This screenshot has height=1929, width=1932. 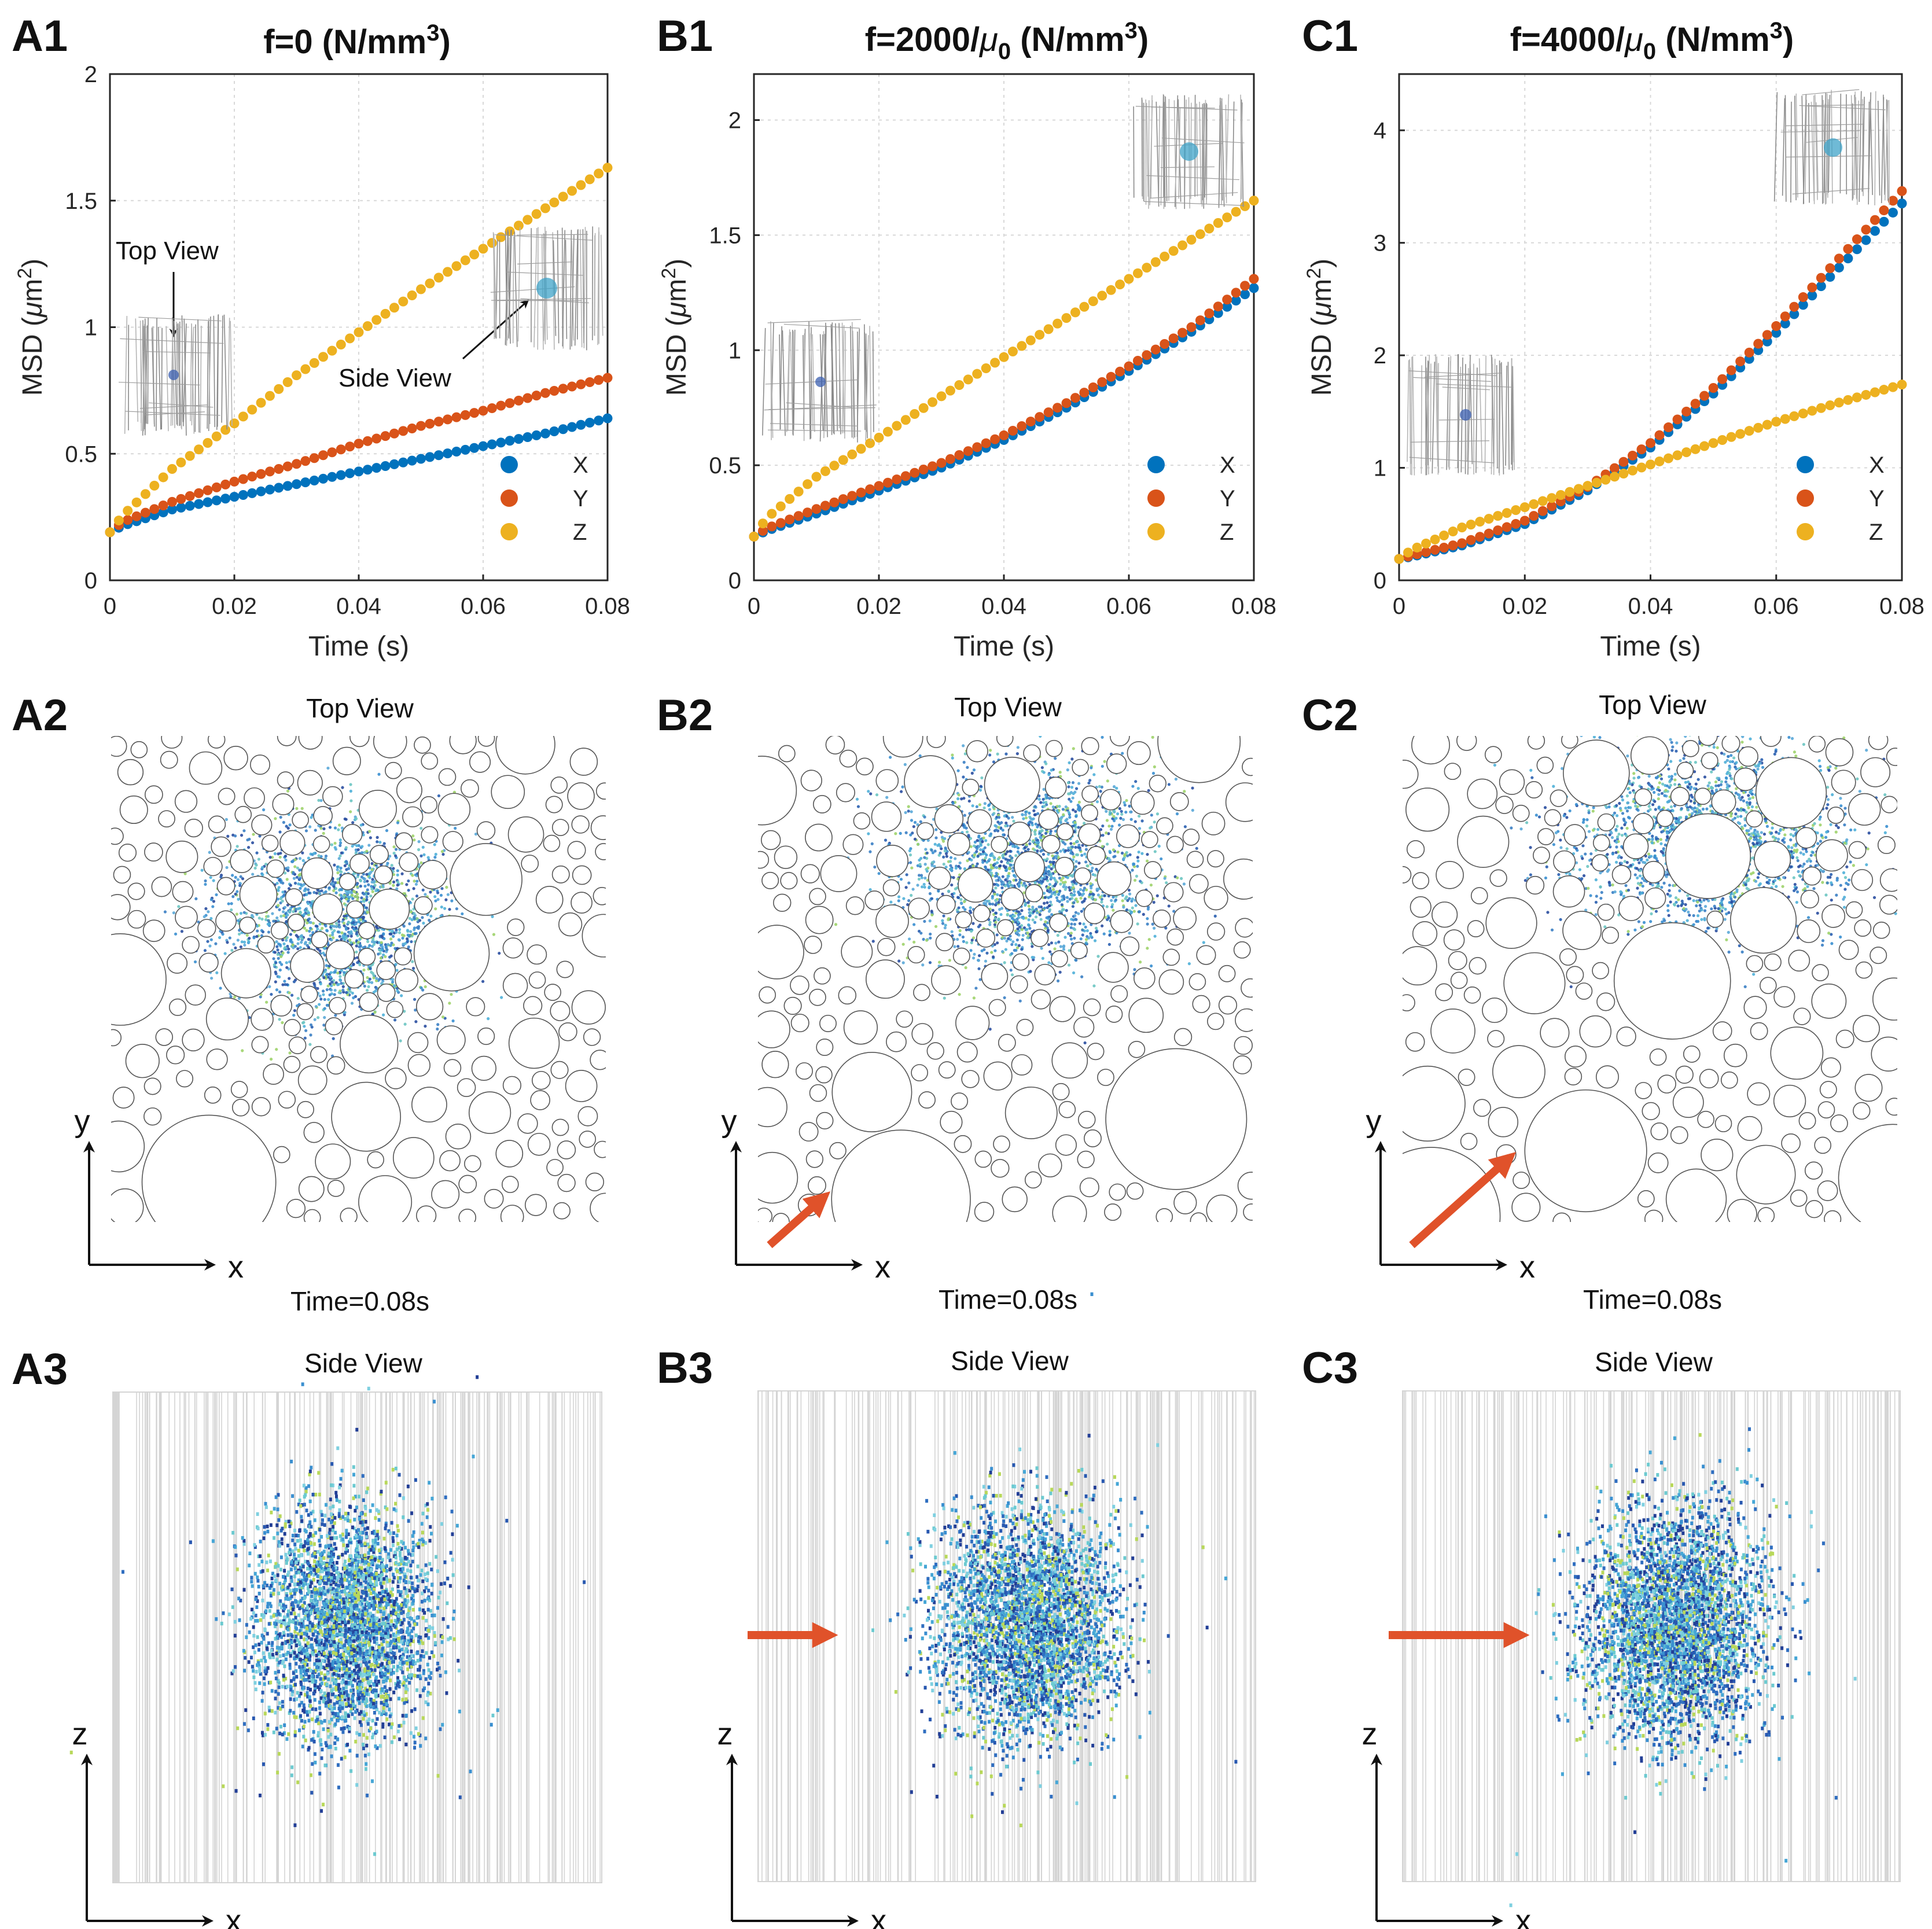 I want to click on x-tick-label-b1: 0.06, so click(x=1128, y=606).